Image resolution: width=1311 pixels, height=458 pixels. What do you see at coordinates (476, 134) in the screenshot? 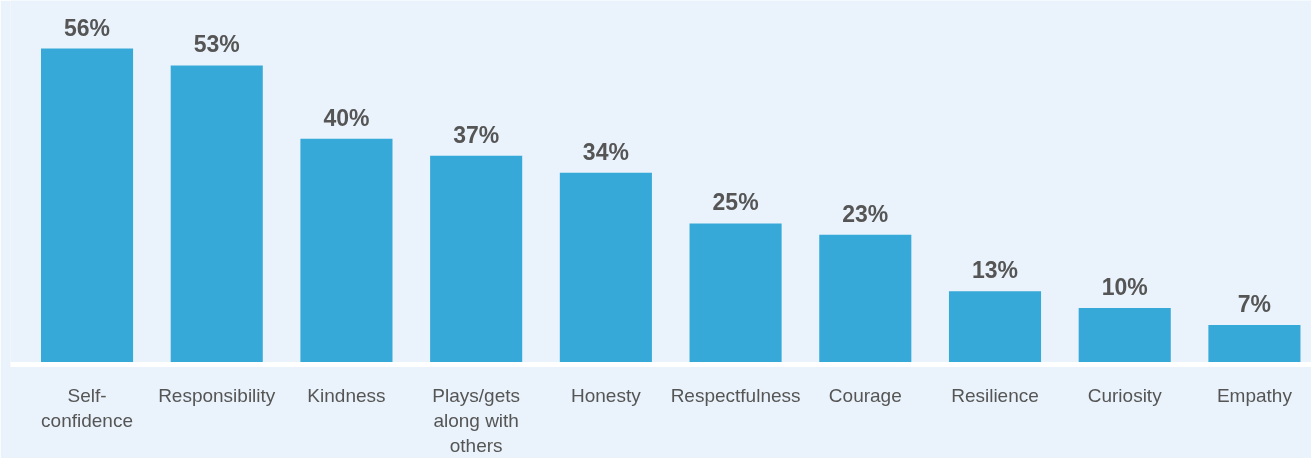
I see `data-label: 37%` at bounding box center [476, 134].